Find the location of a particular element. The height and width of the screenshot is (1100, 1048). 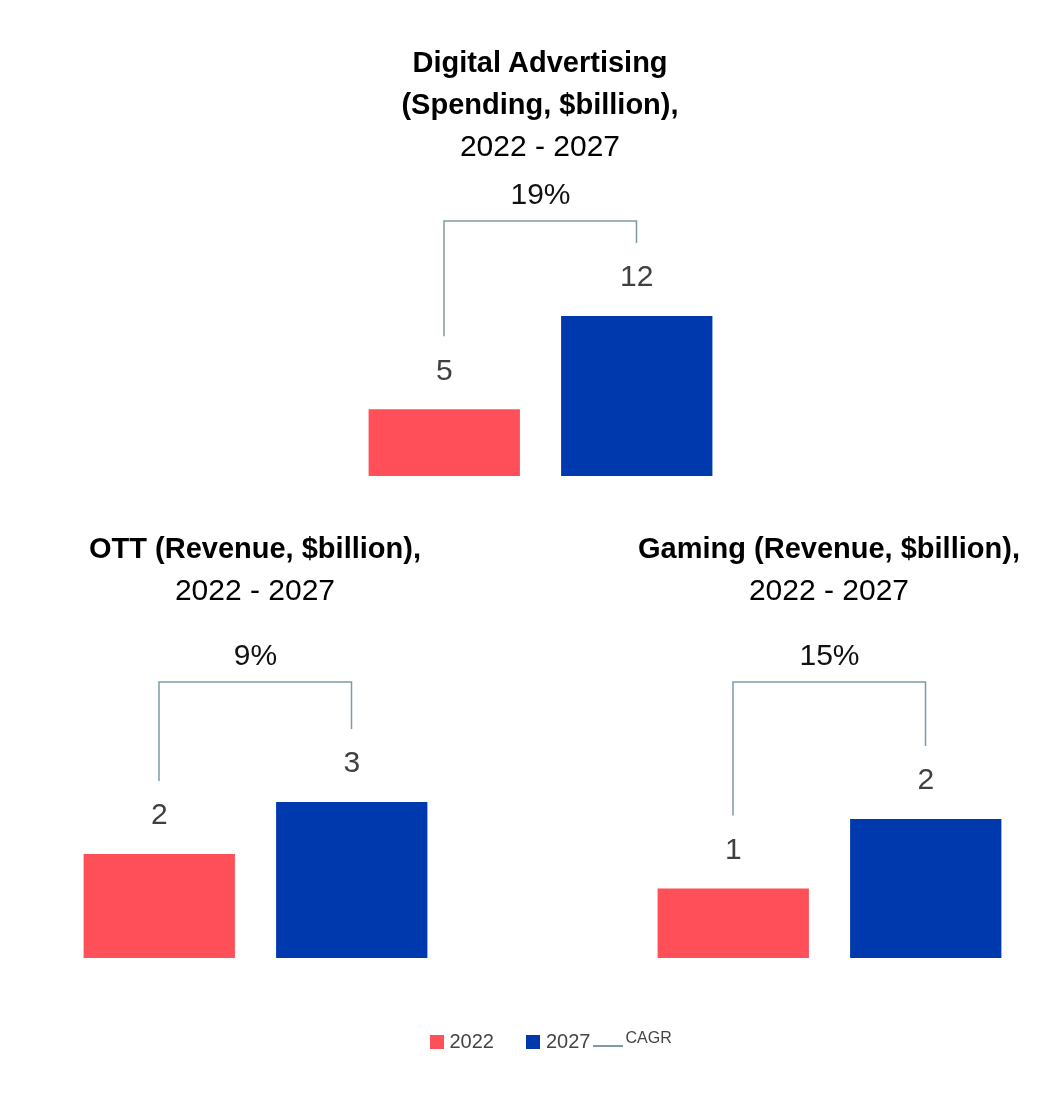

text: 9% is located at coordinates (255, 655).